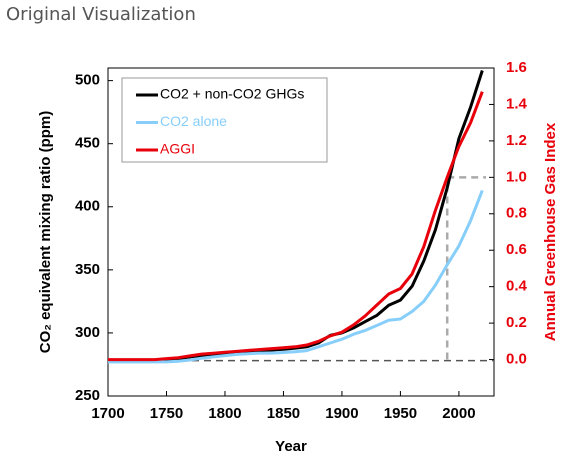 The image size is (567, 469). I want to click on x-tick-label: 1900, so click(341, 413).